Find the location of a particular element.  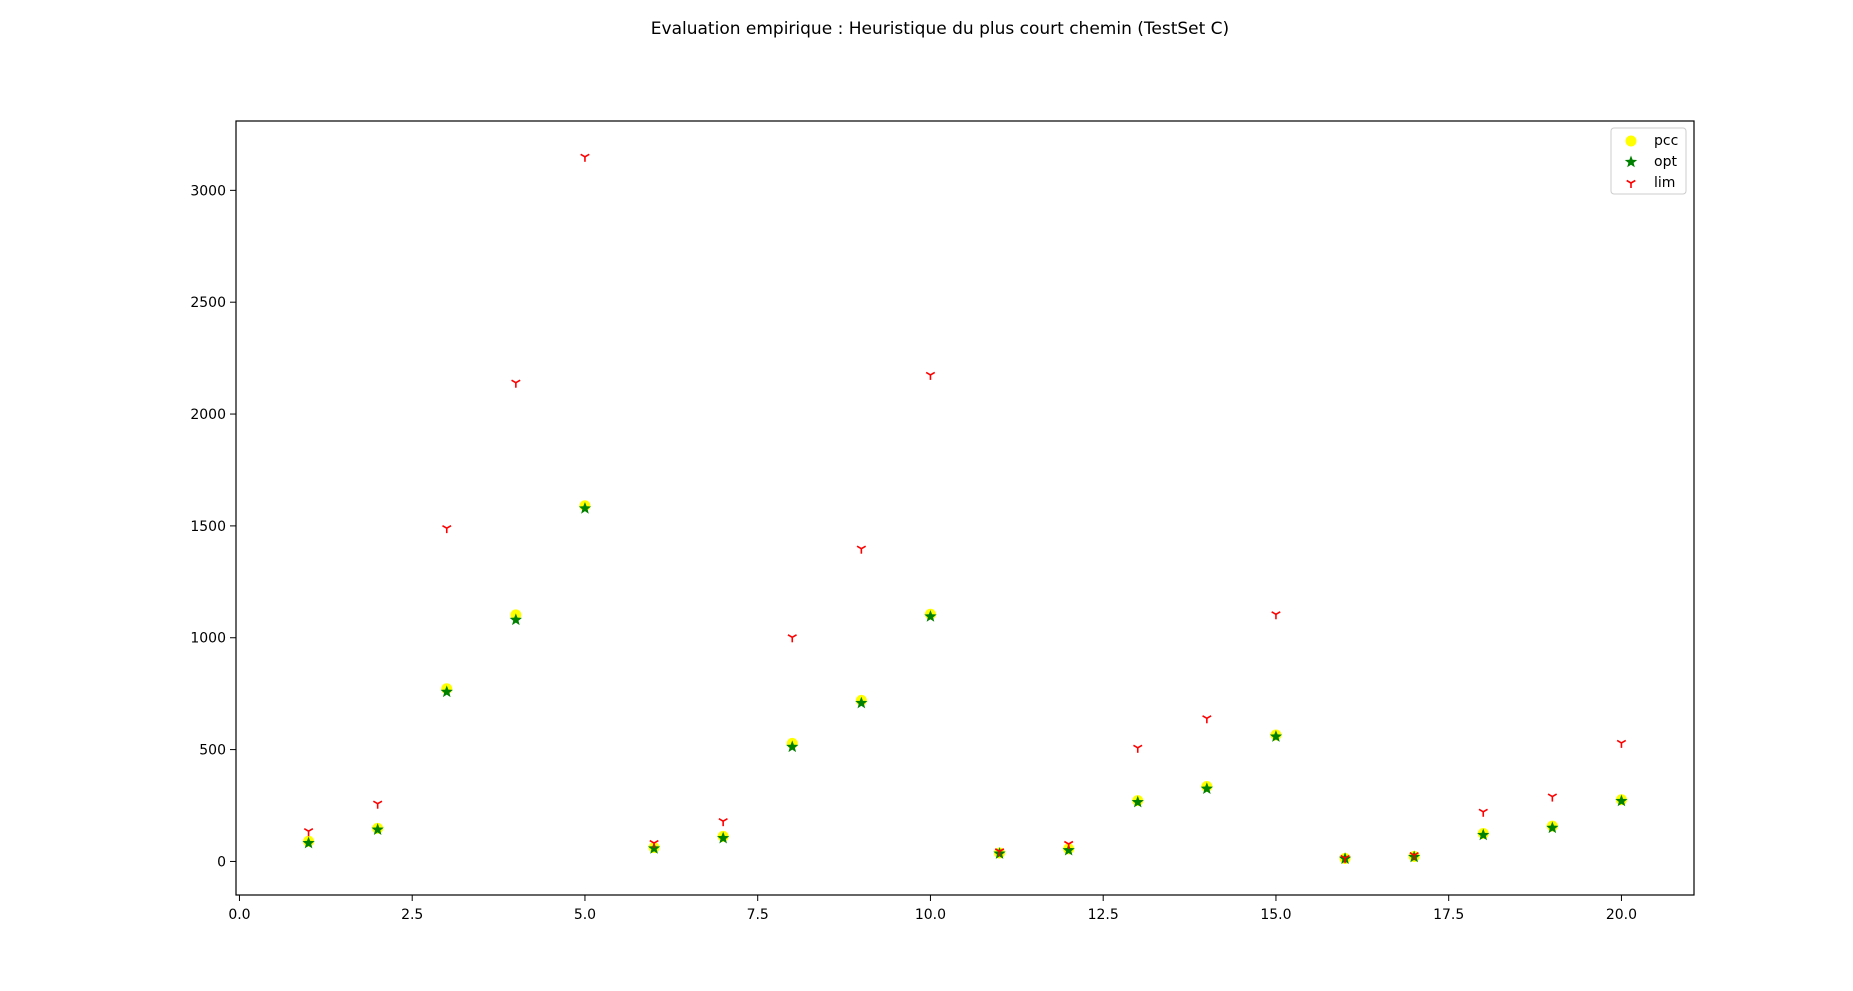

legend-marker-opt is located at coordinates (1631, 161).